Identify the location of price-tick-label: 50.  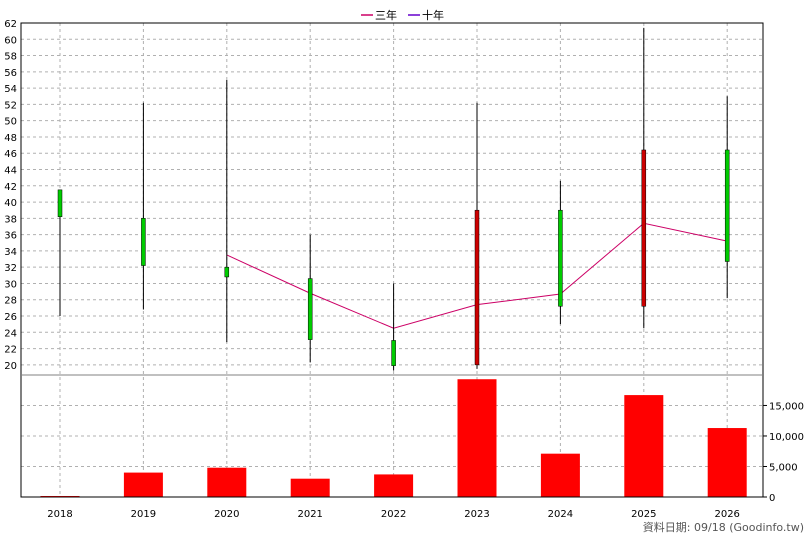
(10, 122).